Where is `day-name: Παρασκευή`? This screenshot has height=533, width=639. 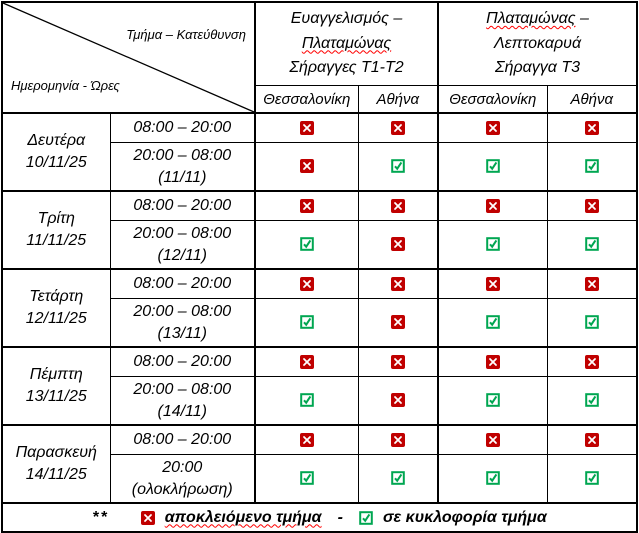 day-name: Παρασκευή is located at coordinates (56, 452).